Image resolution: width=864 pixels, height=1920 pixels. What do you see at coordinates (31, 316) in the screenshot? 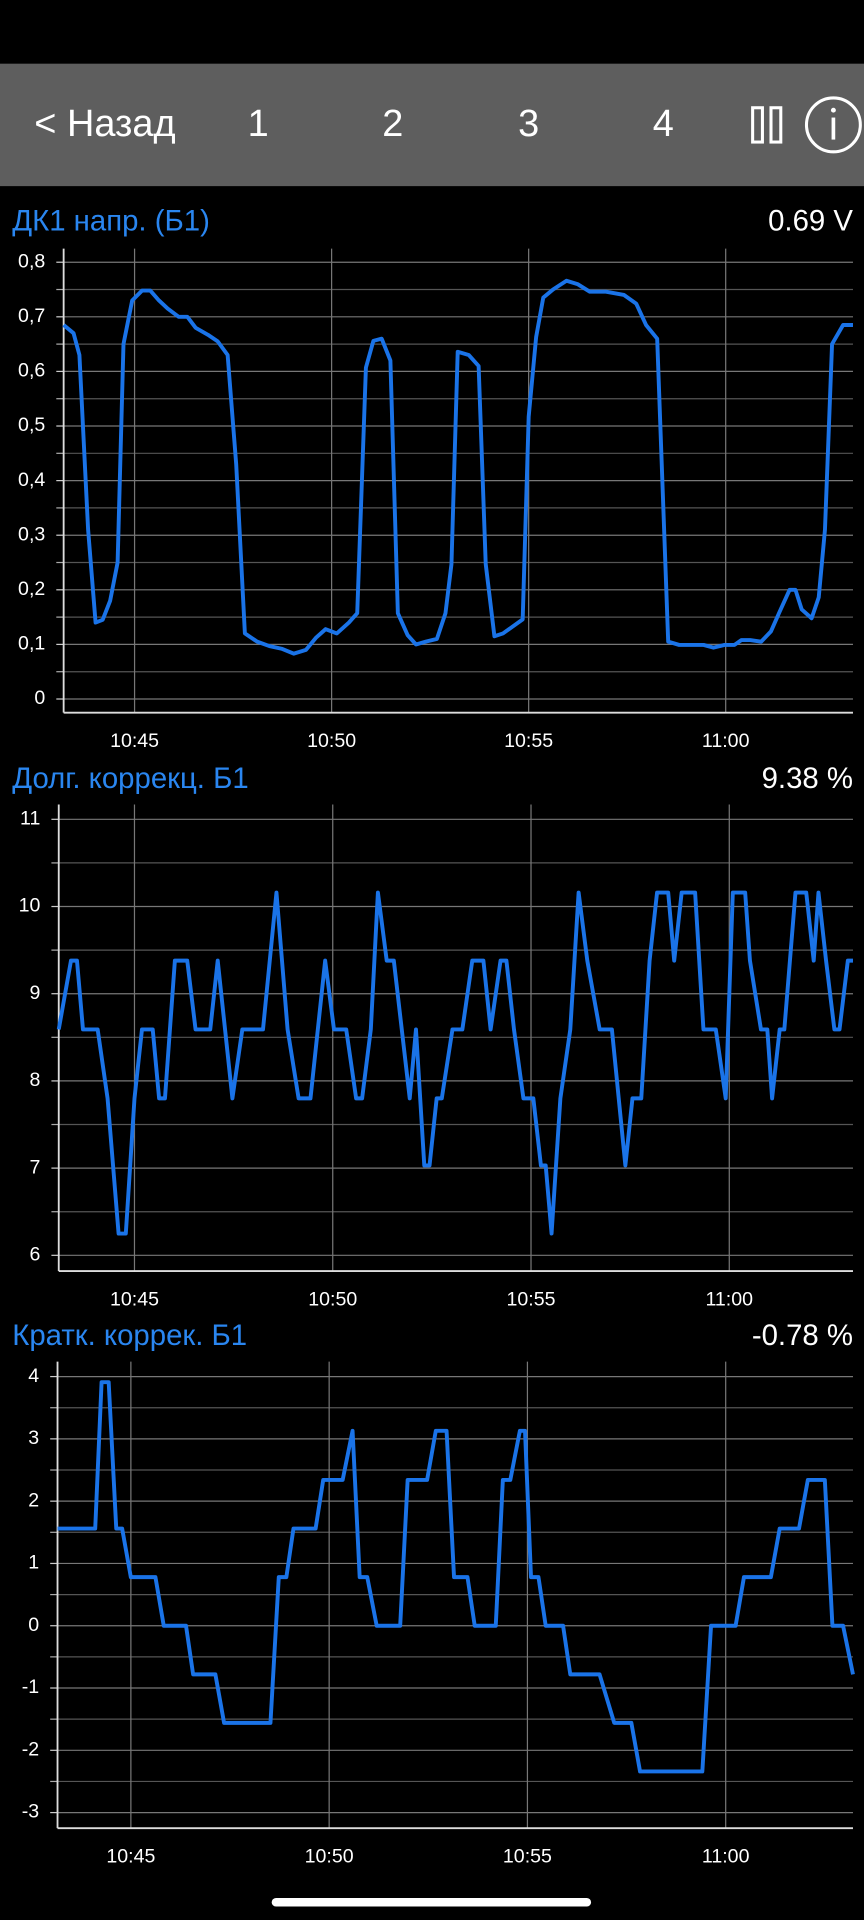
I see `y-tick-label: 0,7` at bounding box center [31, 316].